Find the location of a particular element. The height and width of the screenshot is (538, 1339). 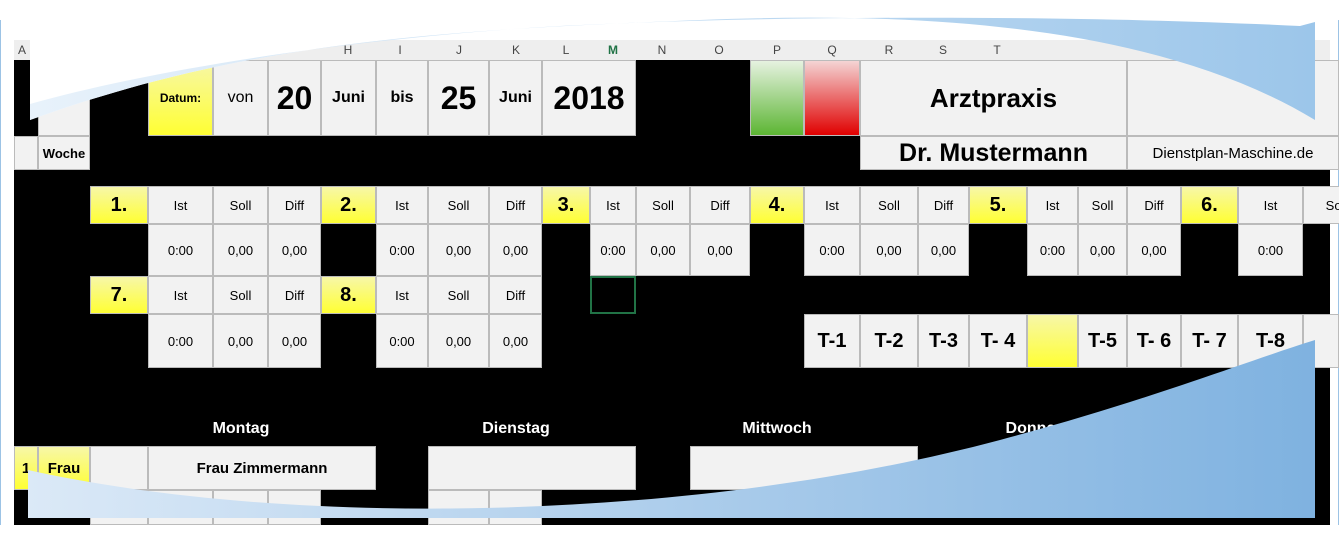

day-header: Mittwoch is located at coordinates (777, 428).